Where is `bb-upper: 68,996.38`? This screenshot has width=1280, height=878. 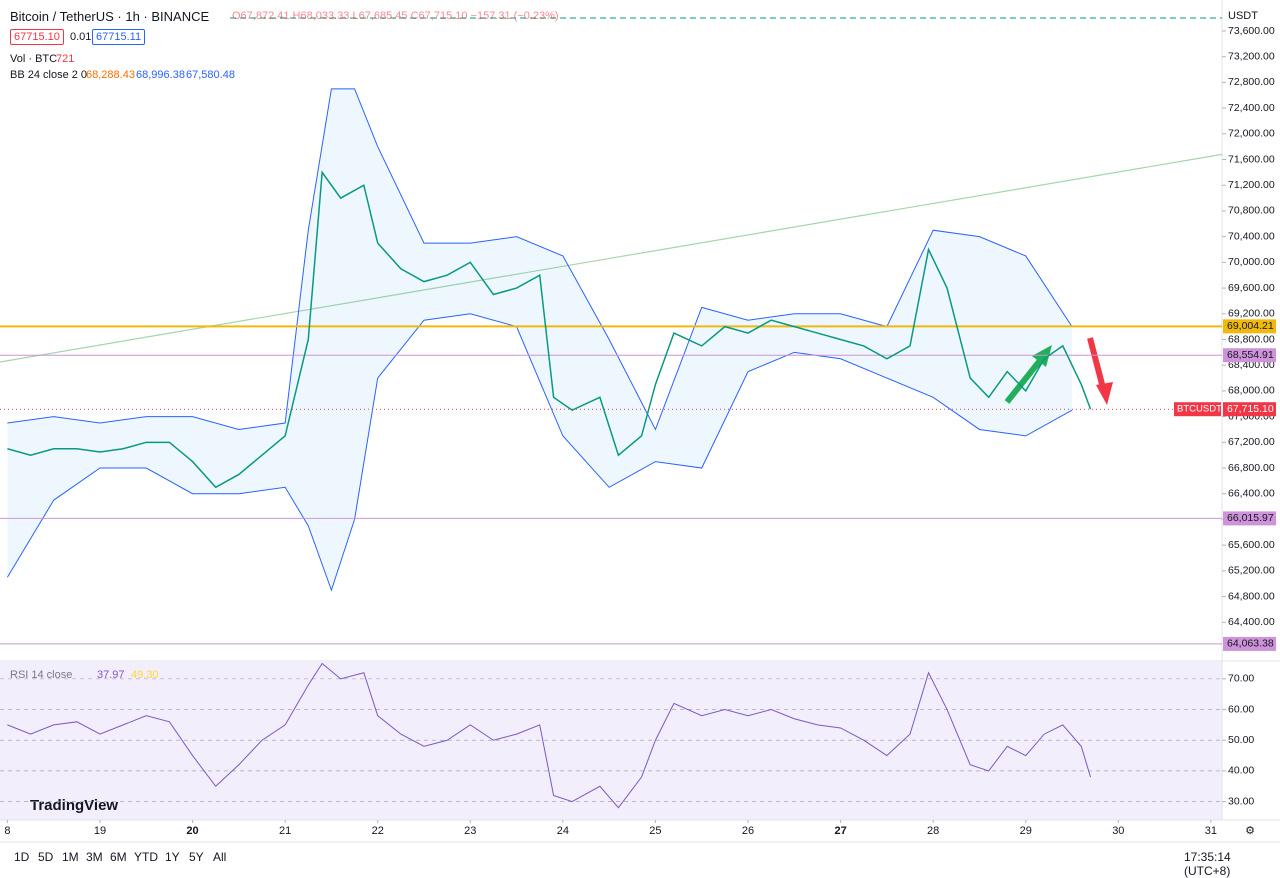
bb-upper: 68,996.38 is located at coordinates (160, 75).